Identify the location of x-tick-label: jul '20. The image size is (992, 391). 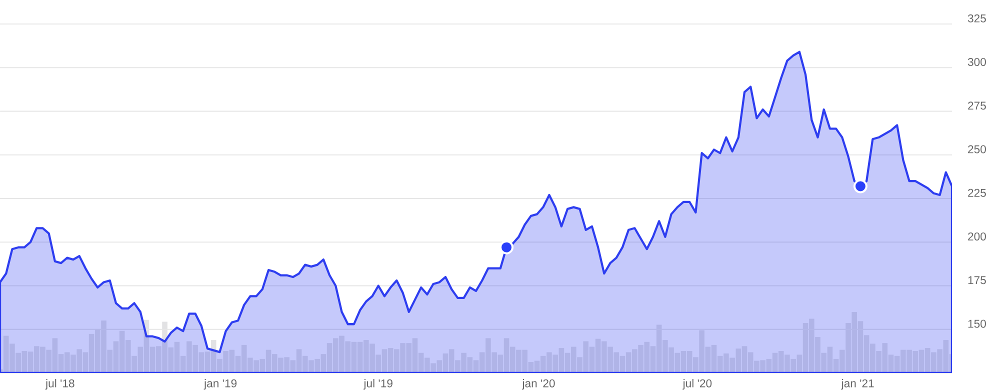
(697, 384).